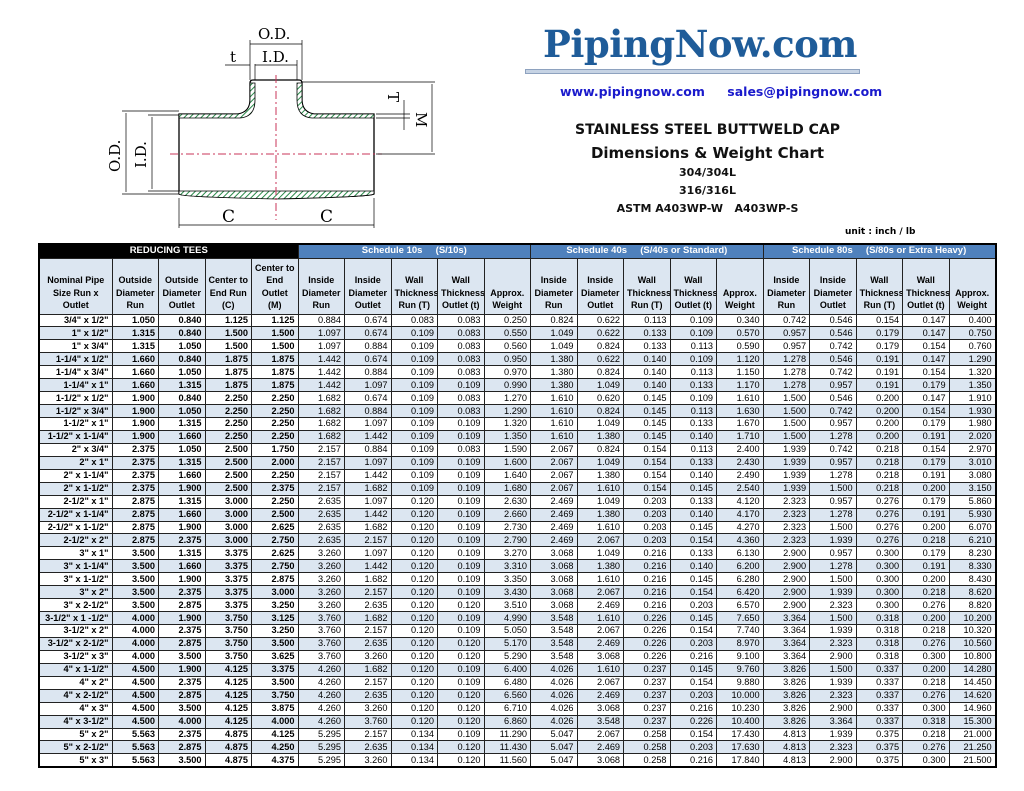 The height and width of the screenshot is (791, 1024). What do you see at coordinates (972, 553) in the screenshot?
I see `value-cell: 8.230` at bounding box center [972, 553].